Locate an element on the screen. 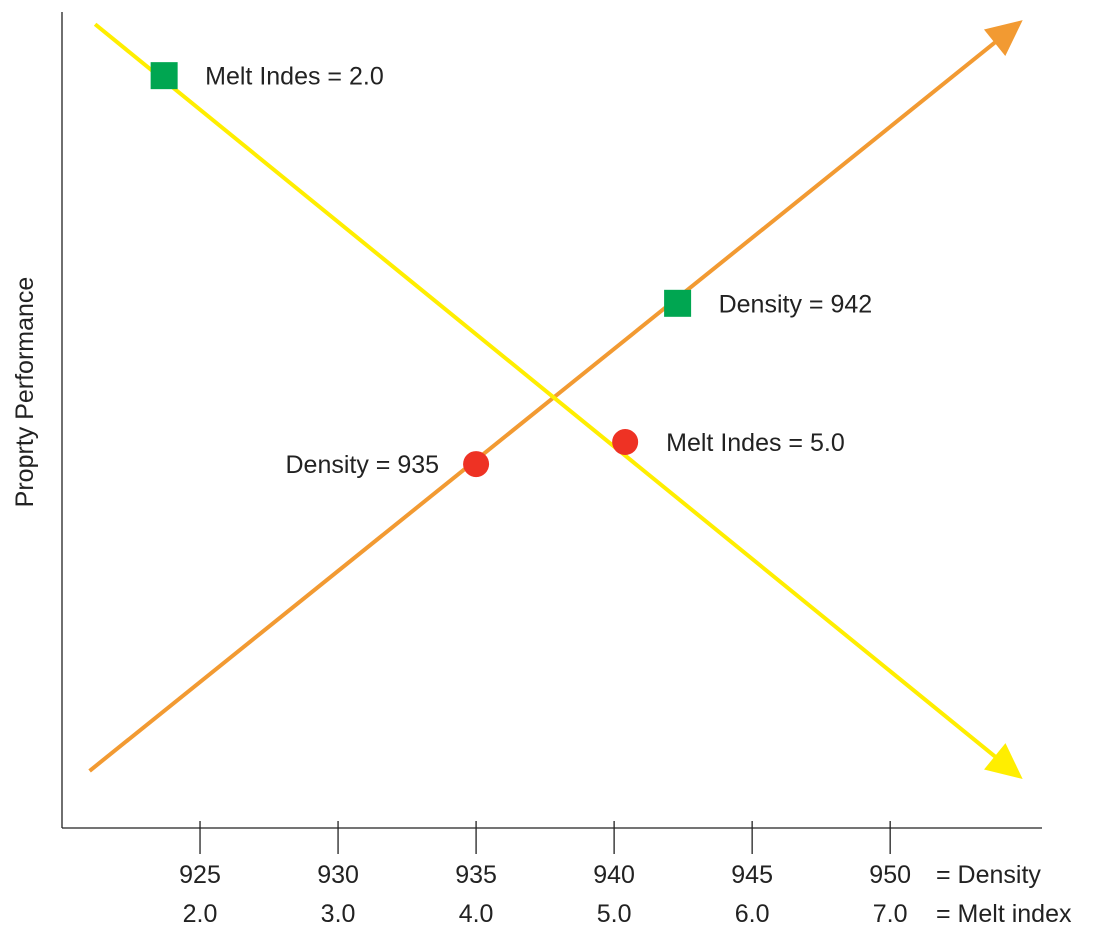 This screenshot has width=1119, height=932. x-tick-label: 2.0 is located at coordinates (200, 914).